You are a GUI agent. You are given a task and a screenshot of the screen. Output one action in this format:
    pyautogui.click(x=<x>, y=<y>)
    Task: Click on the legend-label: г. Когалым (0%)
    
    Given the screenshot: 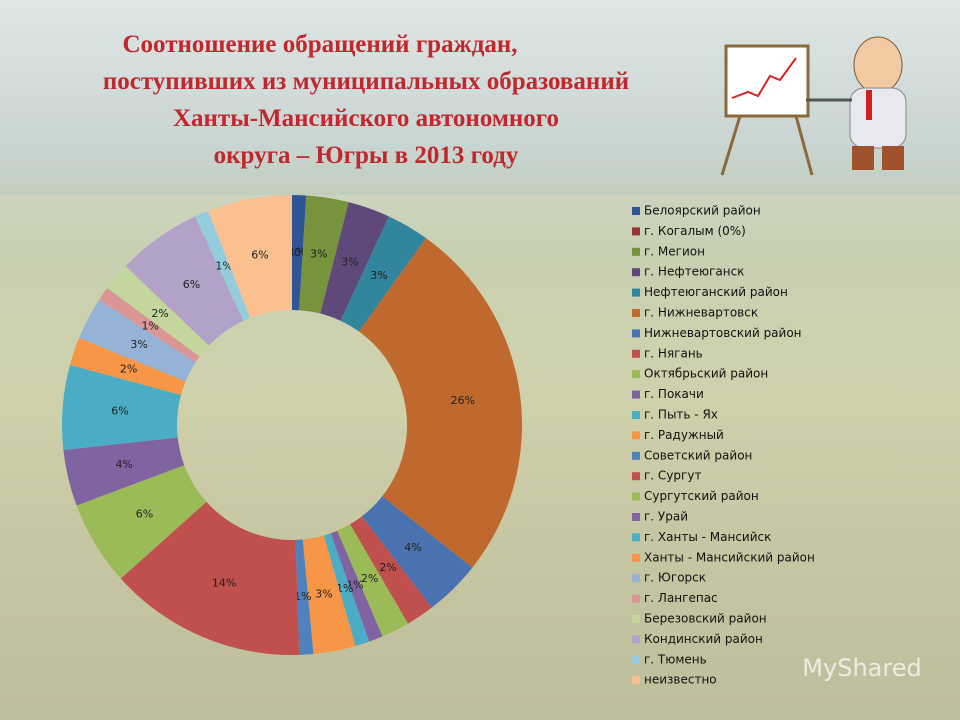 What is the action you would take?
    pyautogui.click(x=695, y=231)
    